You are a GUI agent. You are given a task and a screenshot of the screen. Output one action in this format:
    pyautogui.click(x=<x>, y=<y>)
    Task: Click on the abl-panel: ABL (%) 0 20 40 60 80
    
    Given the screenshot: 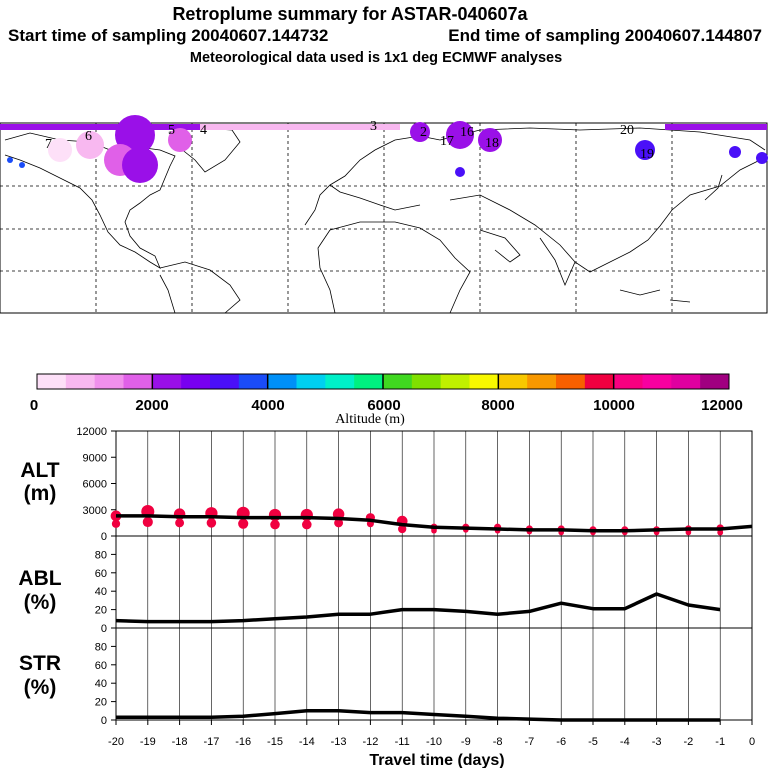 What is the action you would take?
    pyautogui.click(x=385, y=585)
    